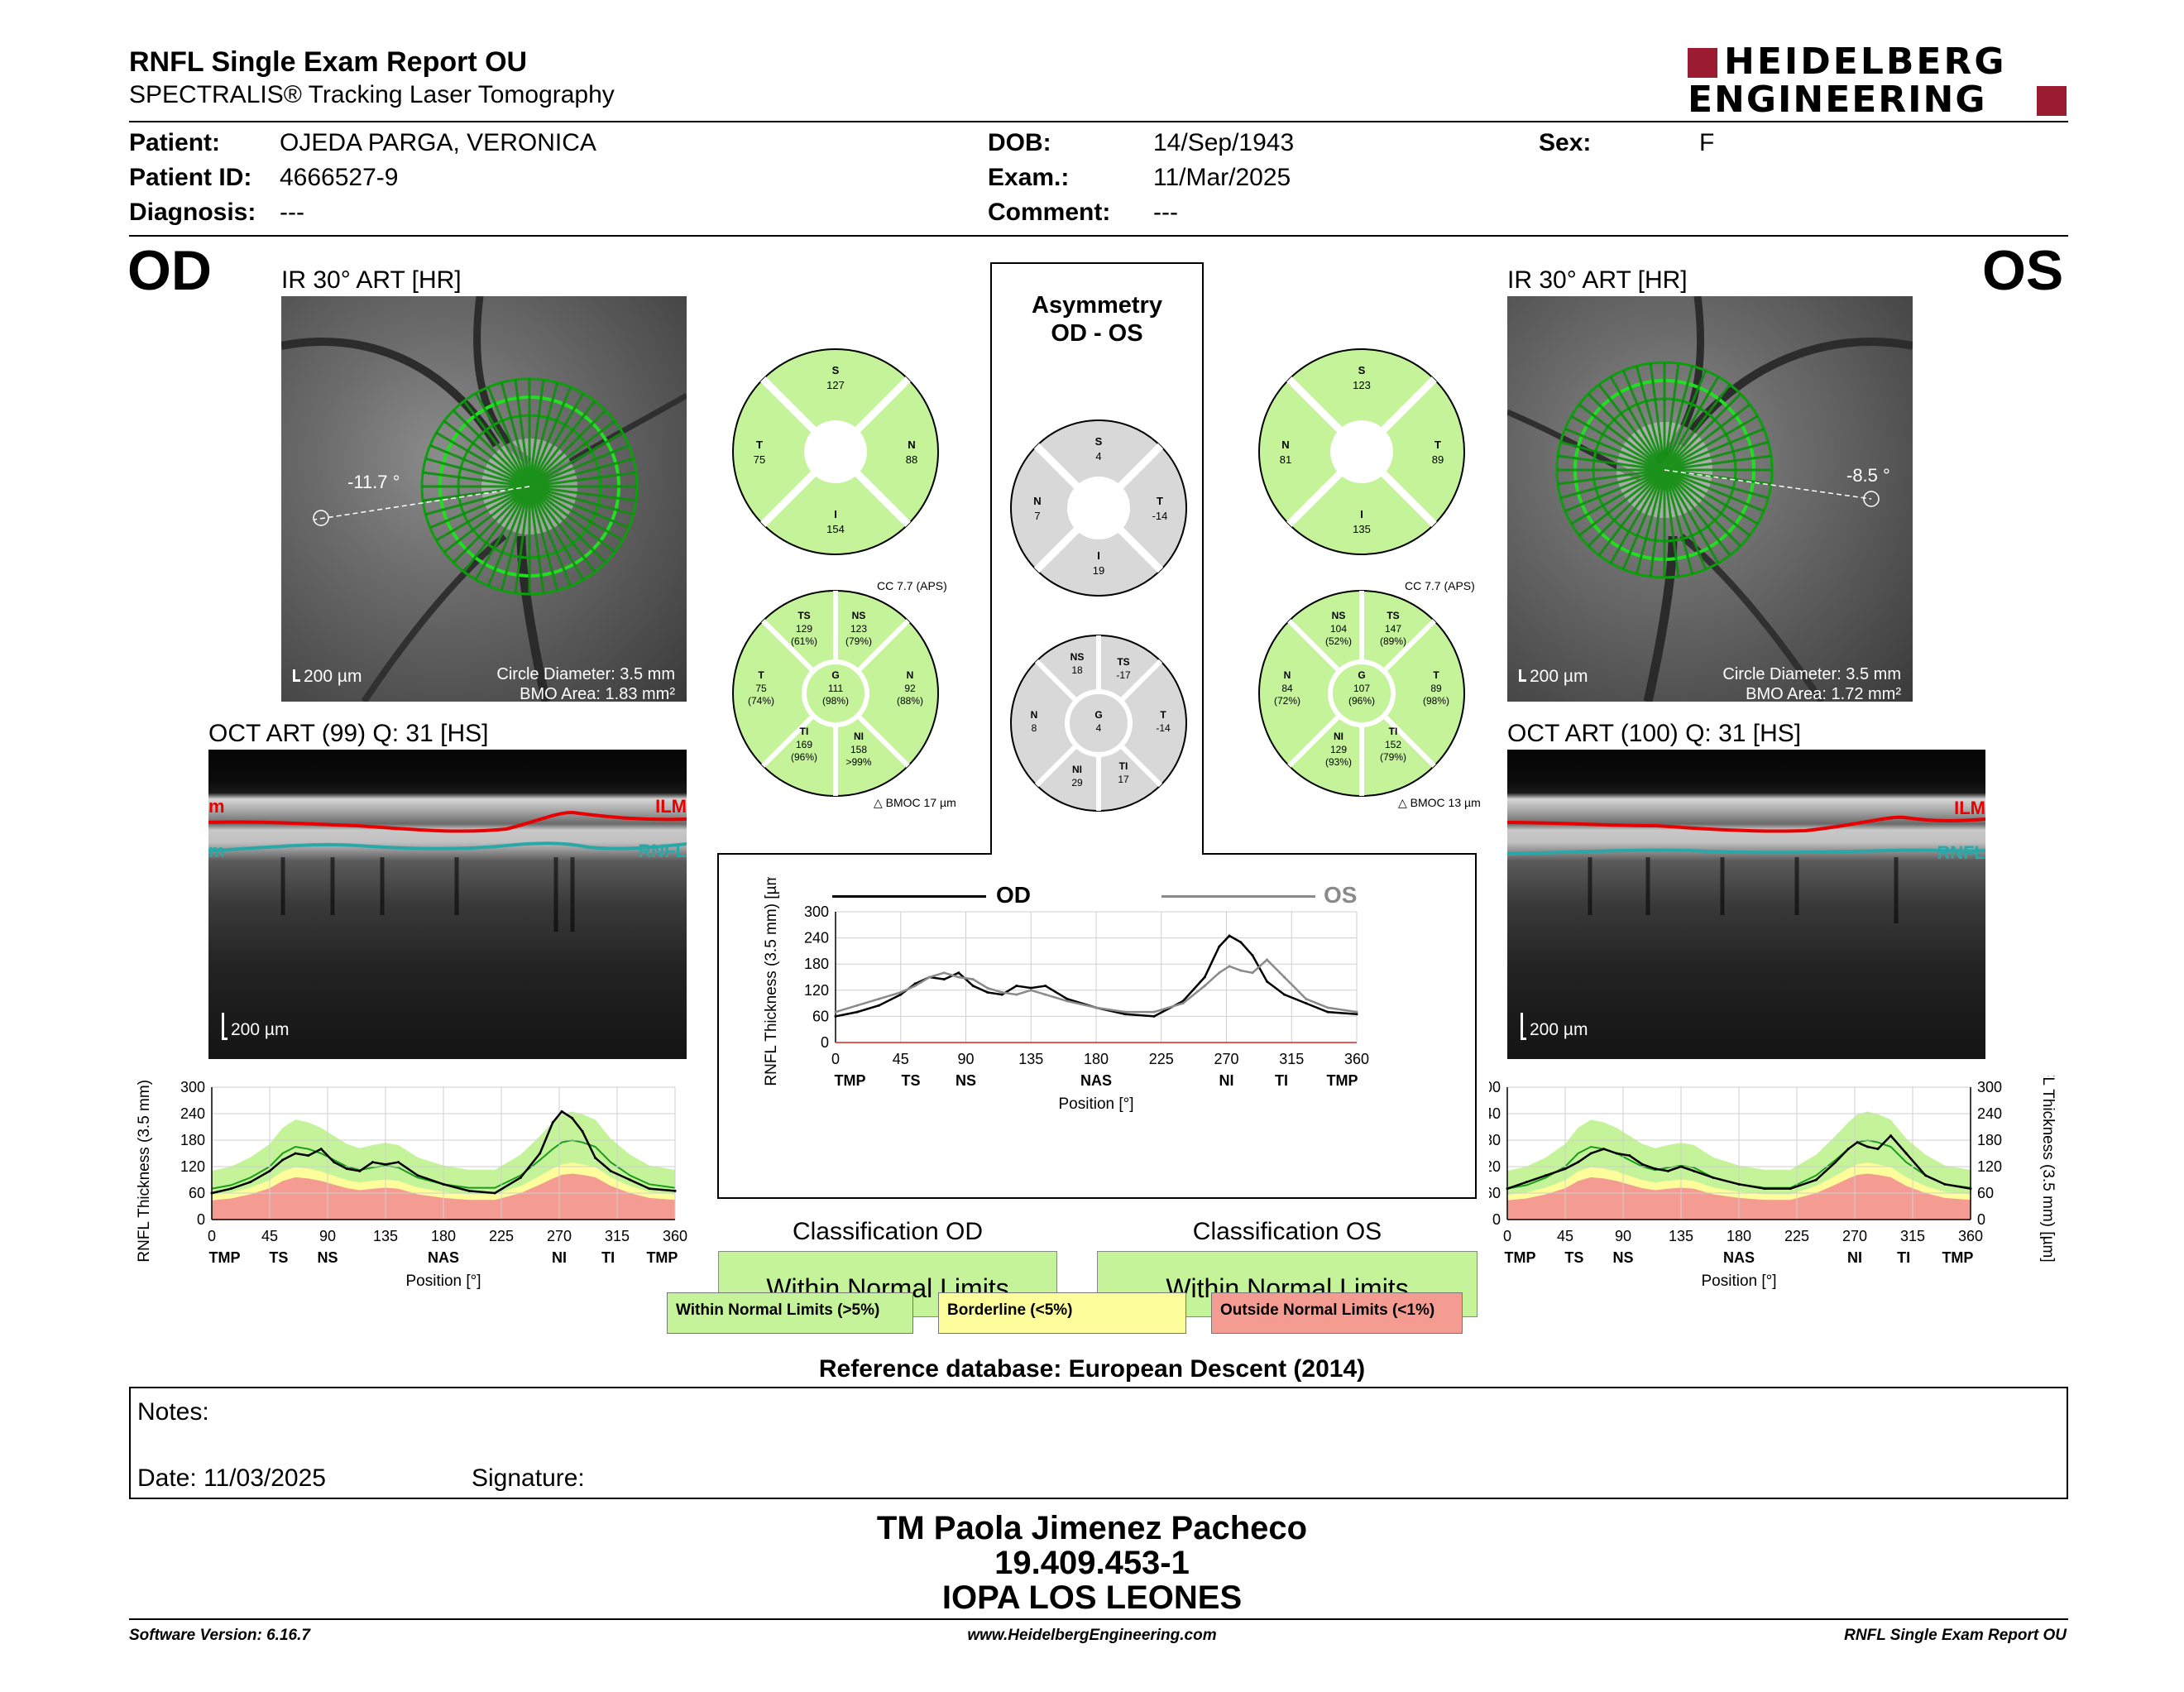 Image resolution: width=2184 pixels, height=1692 pixels. Describe the element at coordinates (671, 806) in the screenshot. I see `od-ilm-label: ILM` at that location.